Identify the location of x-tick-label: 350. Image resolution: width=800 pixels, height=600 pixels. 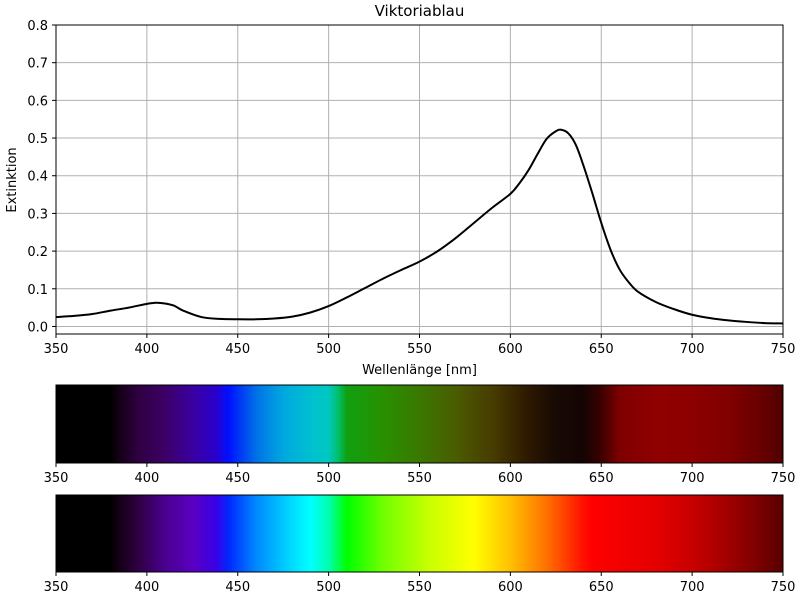
(56, 349).